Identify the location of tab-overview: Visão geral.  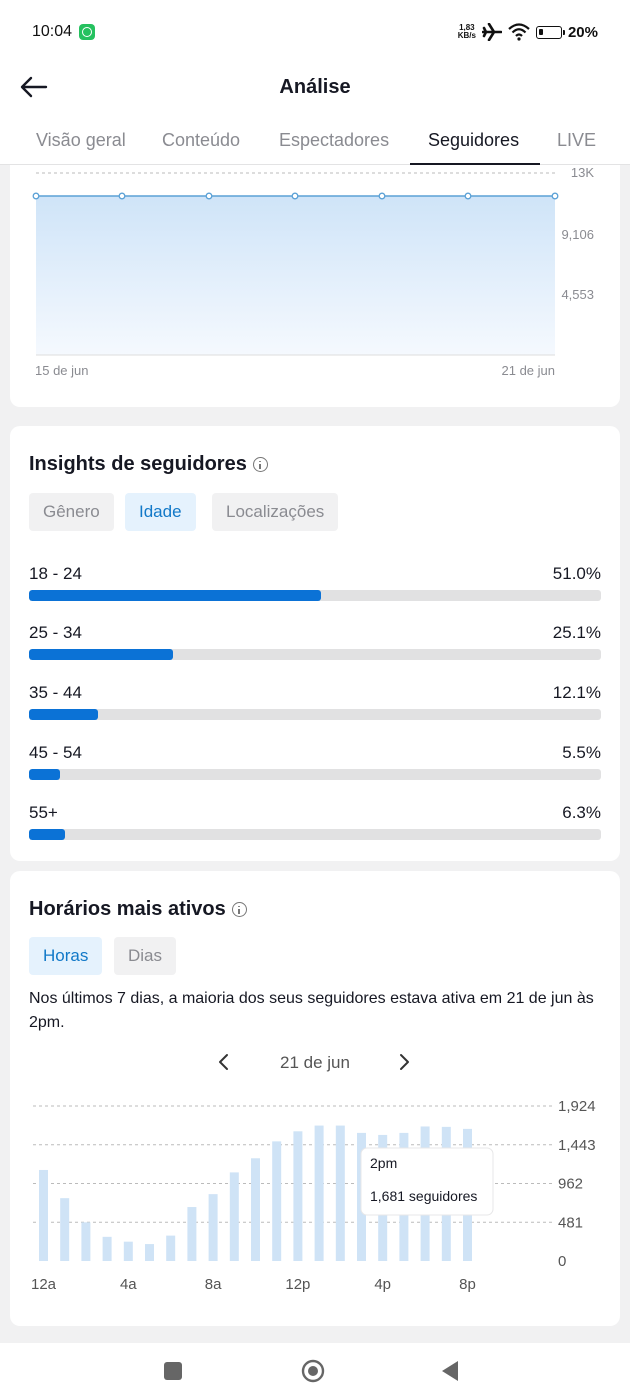
(81, 140).